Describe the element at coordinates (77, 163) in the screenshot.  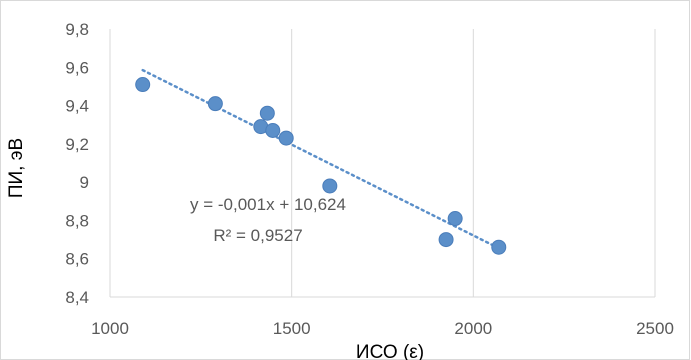
I see `y-axis-ticks: 8,4 8,6 8,8 9 9,2 9,4 9,6 9,8` at that location.